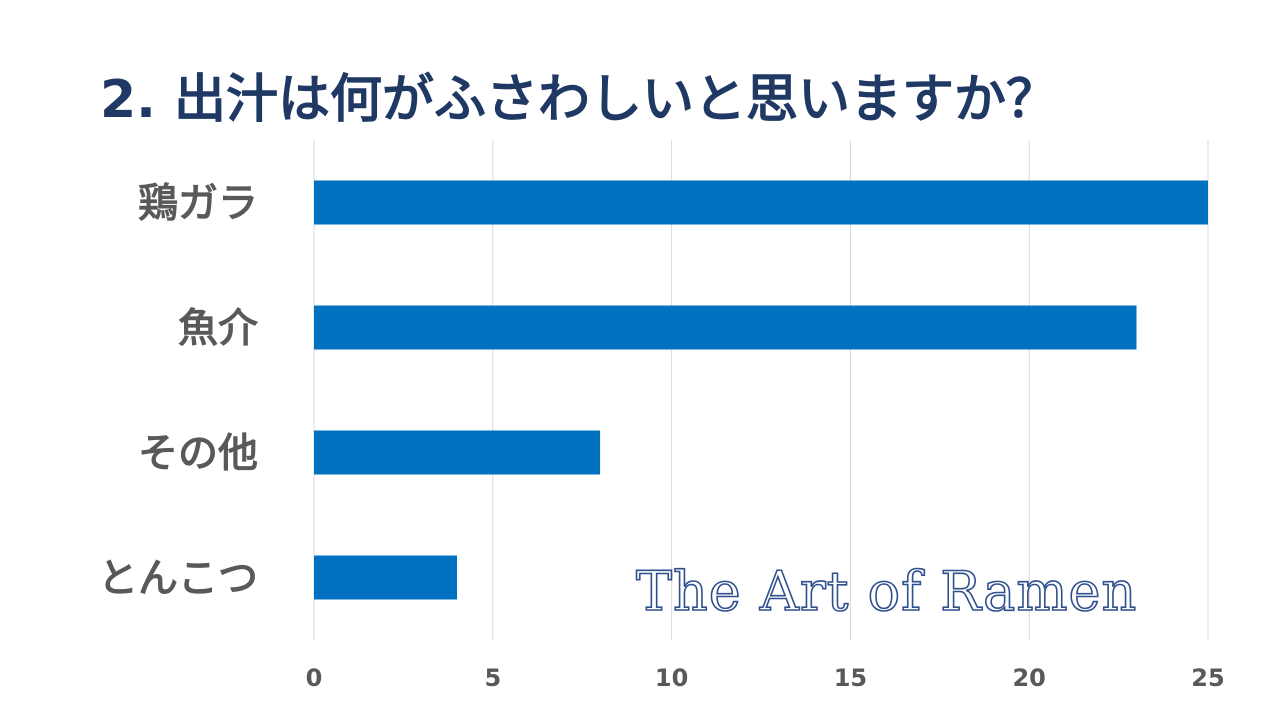  Describe the element at coordinates (178, 579) in the screenshot. I see `category-label-3: とんこつ` at that location.